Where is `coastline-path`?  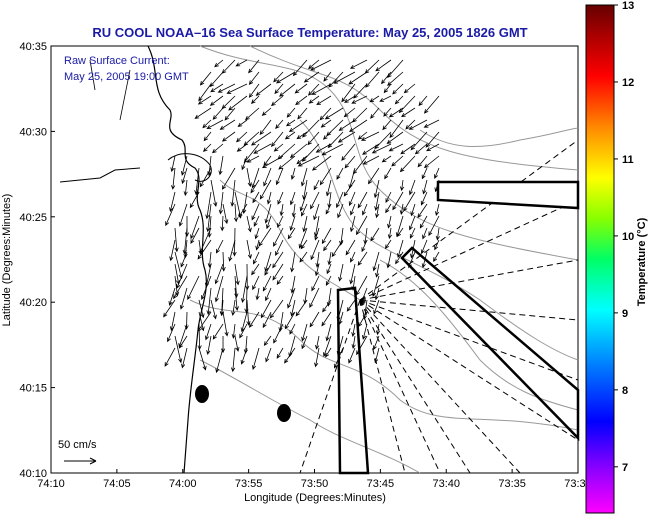
coastline-path is located at coordinates (177, 259).